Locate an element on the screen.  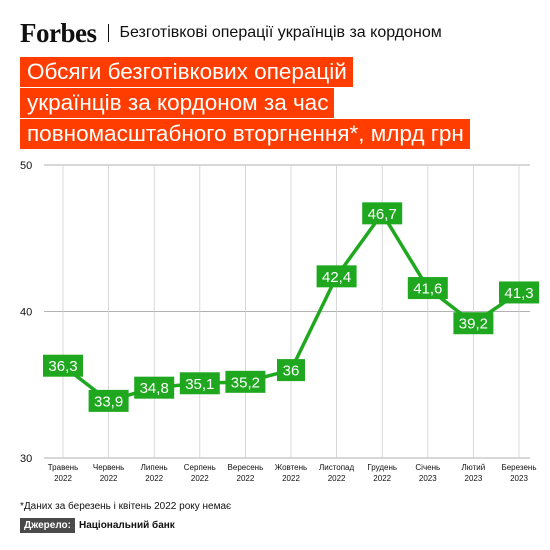
source-label: Джерело: is located at coordinates (47, 525).